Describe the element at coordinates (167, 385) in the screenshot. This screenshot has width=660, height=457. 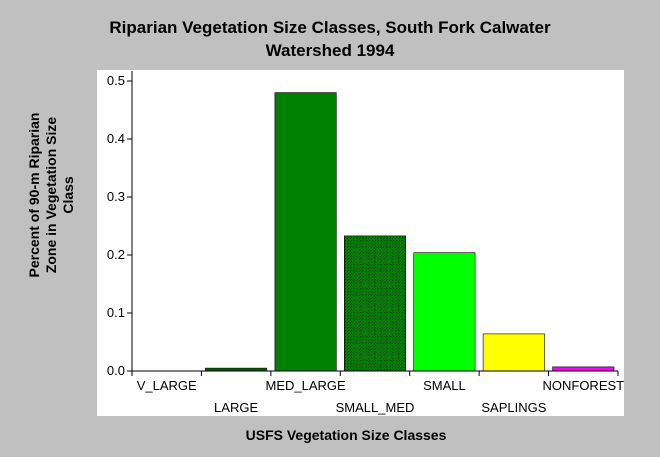
I see `x-tick-label-v-large: V_LARGE` at that location.